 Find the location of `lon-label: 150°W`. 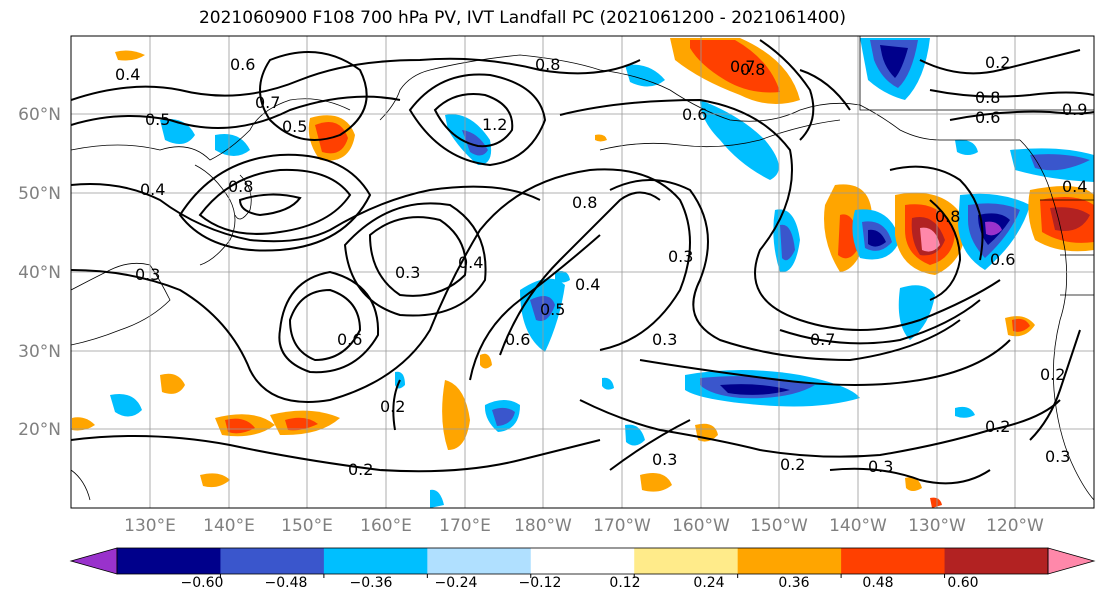

lon-label: 150°W is located at coordinates (779, 526).